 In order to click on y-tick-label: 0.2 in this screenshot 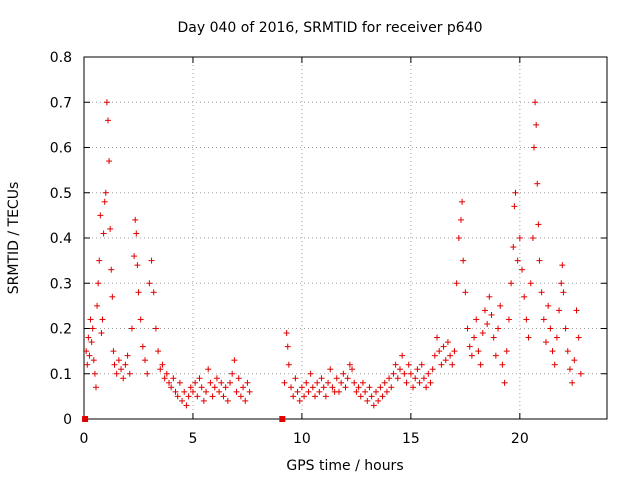, I will do `click(61, 330)`.